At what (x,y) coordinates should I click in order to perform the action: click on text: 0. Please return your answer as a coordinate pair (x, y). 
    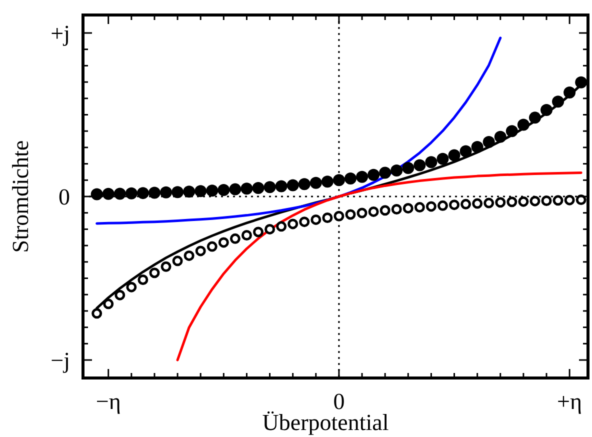
    Looking at the image, I should click on (64, 197).